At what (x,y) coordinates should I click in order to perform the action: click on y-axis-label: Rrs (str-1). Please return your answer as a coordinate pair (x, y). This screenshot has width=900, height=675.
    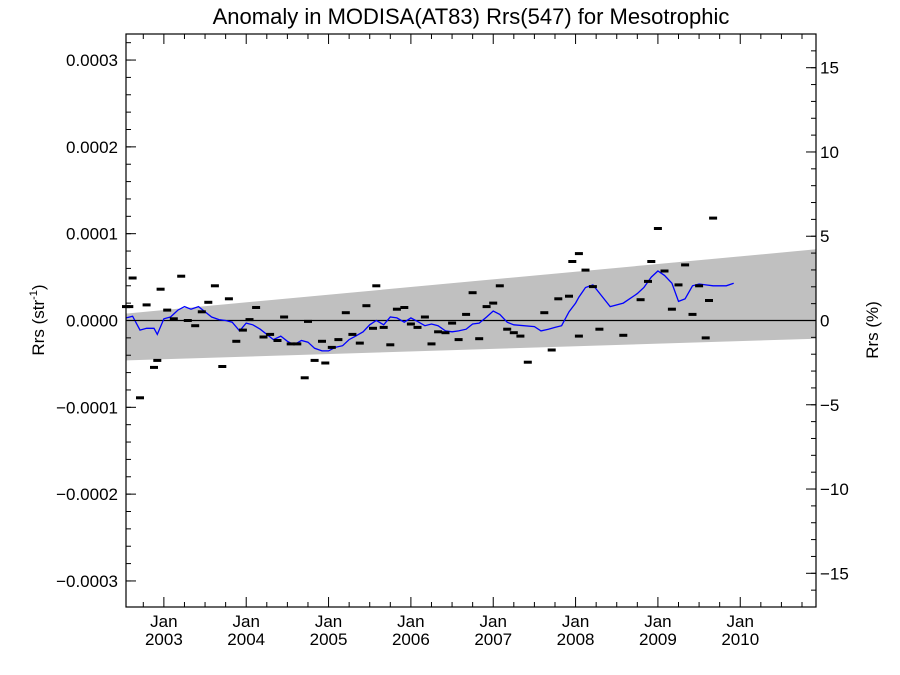
    Looking at the image, I should click on (38, 319).